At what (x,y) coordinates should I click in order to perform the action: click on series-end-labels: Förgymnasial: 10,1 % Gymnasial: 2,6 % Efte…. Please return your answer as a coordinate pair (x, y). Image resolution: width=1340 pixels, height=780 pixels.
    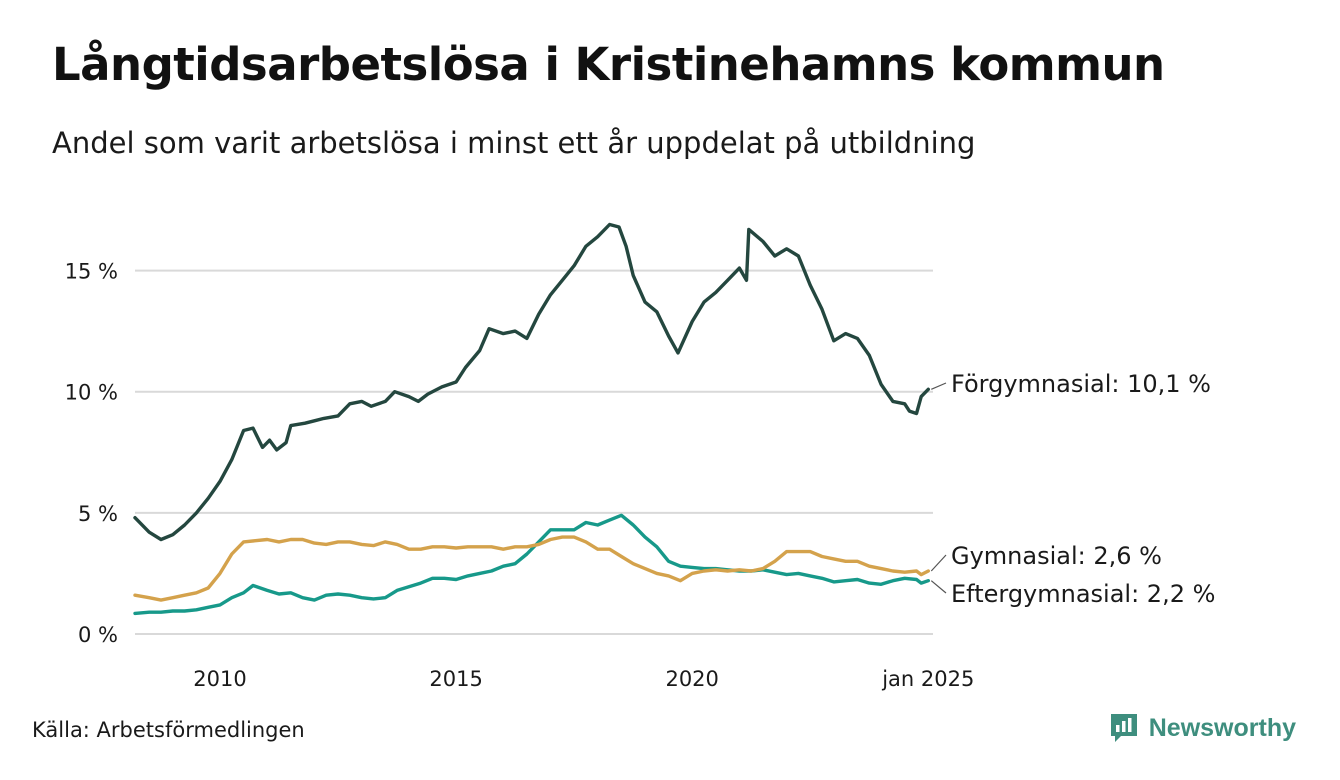
    Looking at the image, I should click on (1072, 489).